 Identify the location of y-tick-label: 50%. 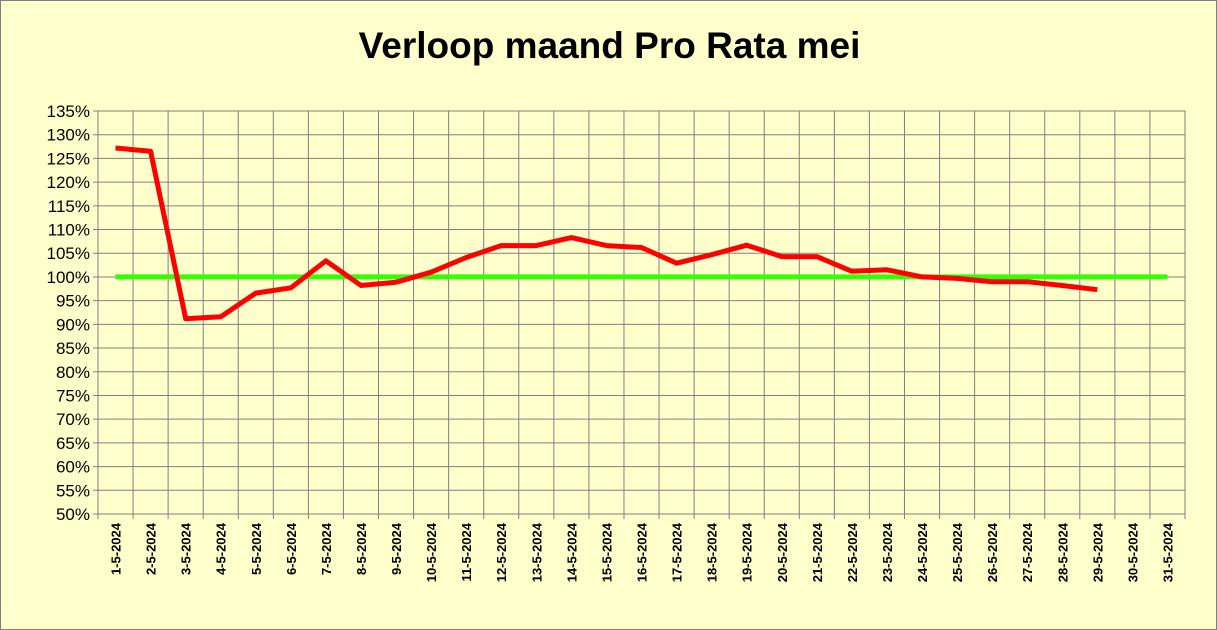
(73, 514).